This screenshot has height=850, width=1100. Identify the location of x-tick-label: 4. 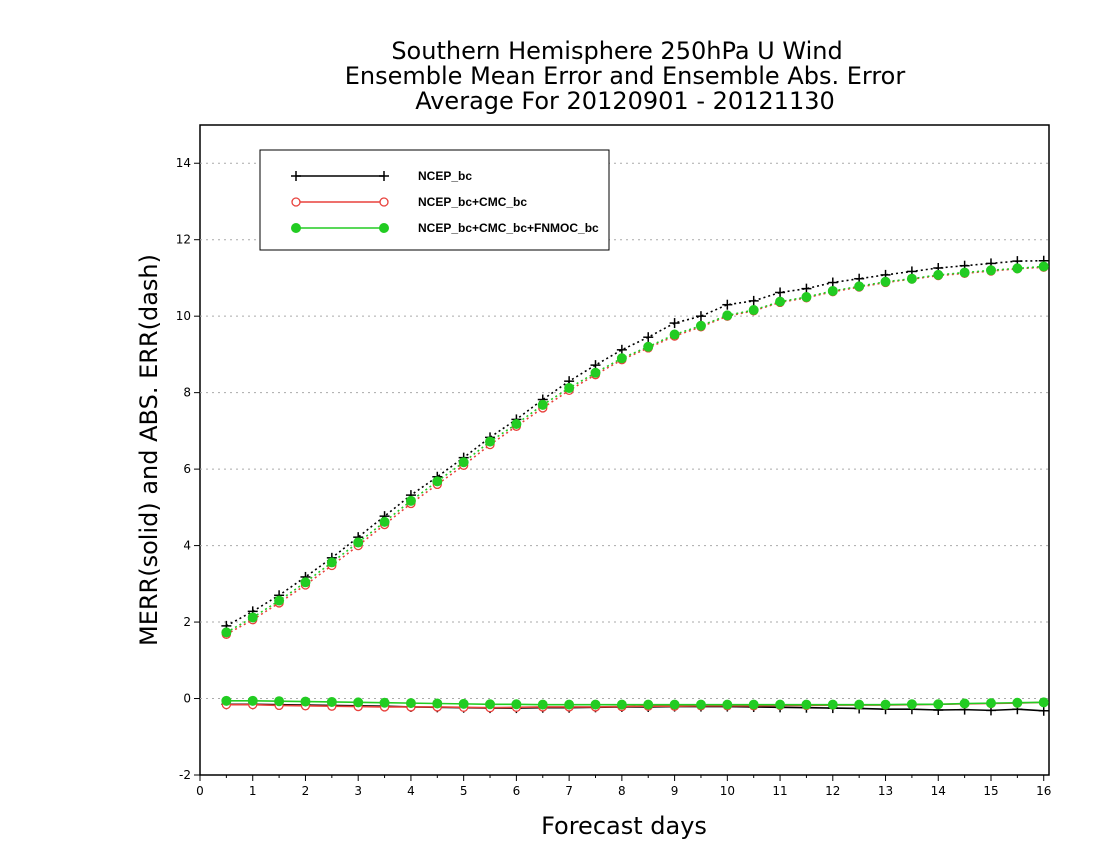
(411, 791).